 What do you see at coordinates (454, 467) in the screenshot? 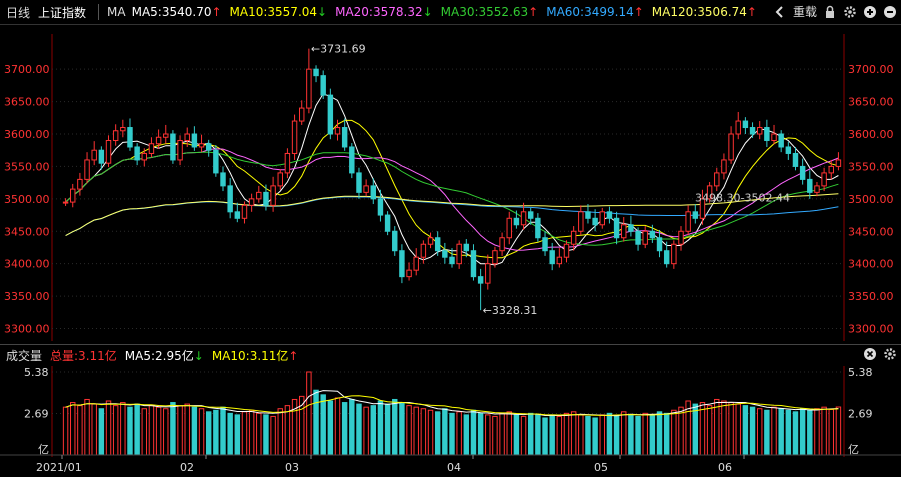
I see `date-tick-label: 04` at bounding box center [454, 467].